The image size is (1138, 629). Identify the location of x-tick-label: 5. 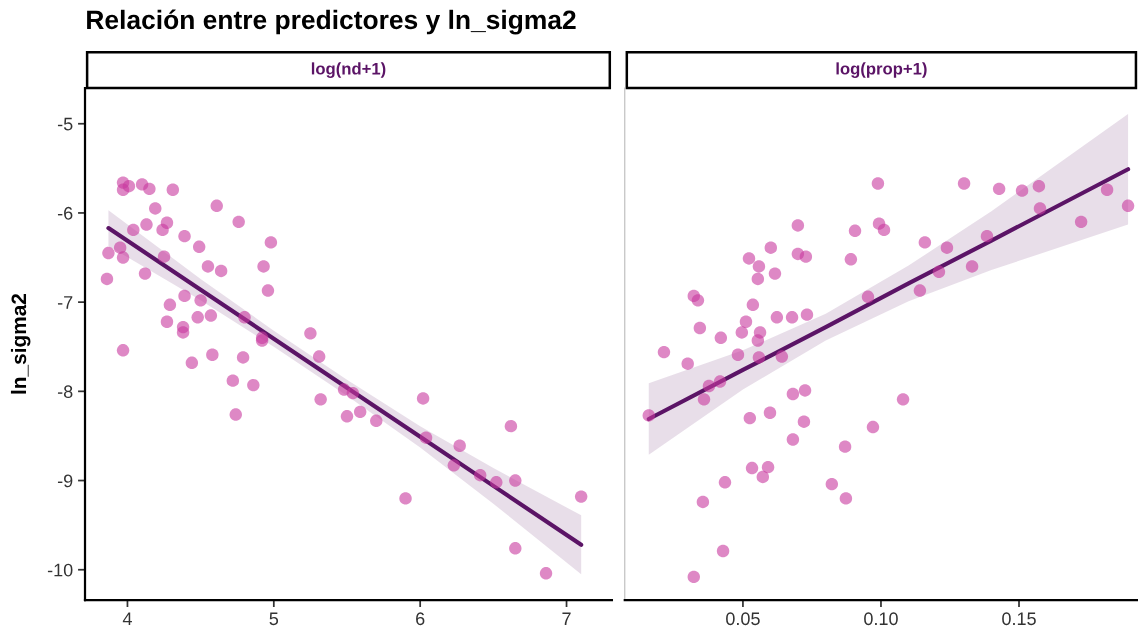
(274, 619).